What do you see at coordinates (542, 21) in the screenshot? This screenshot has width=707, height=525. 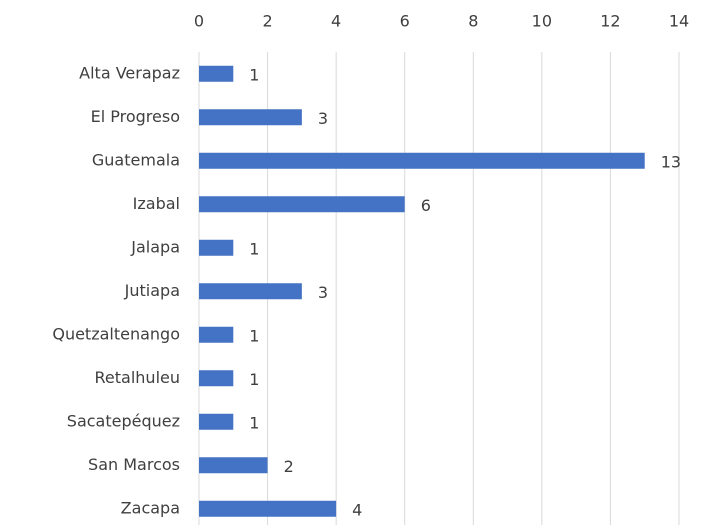 I see `x-tick-label: 10` at bounding box center [542, 21].